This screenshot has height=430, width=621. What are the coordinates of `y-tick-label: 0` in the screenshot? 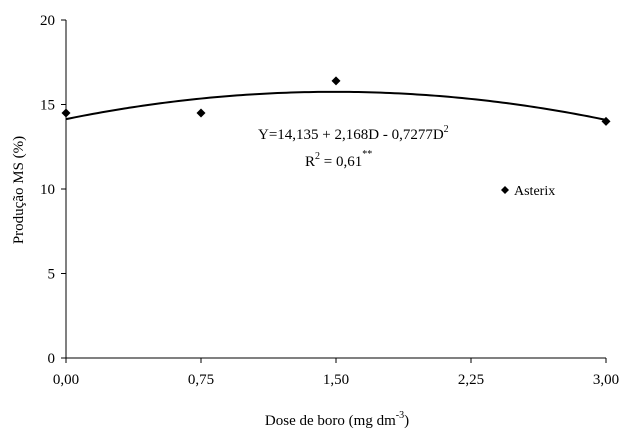 It's located at (52, 359).